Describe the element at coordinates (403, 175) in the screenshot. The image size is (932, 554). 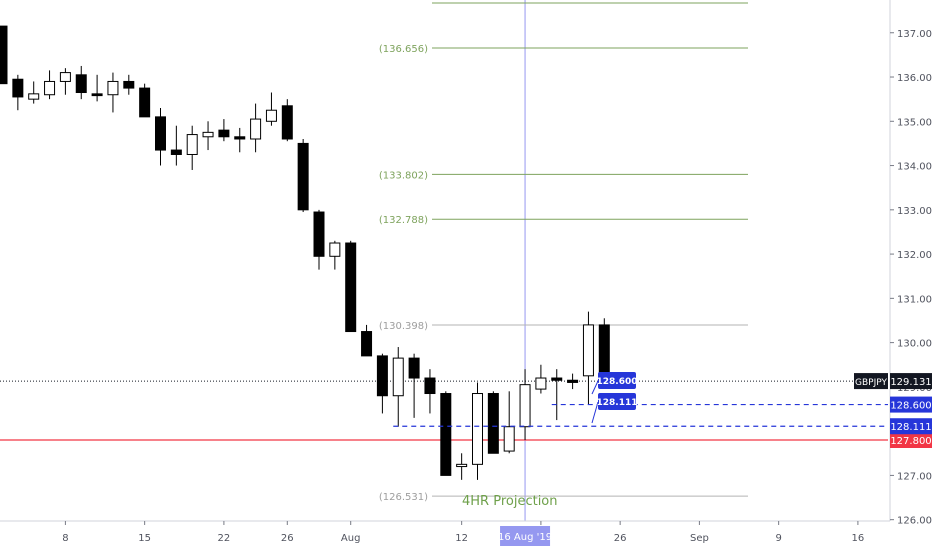
I see `fib-level-label: (133.802)` at that location.